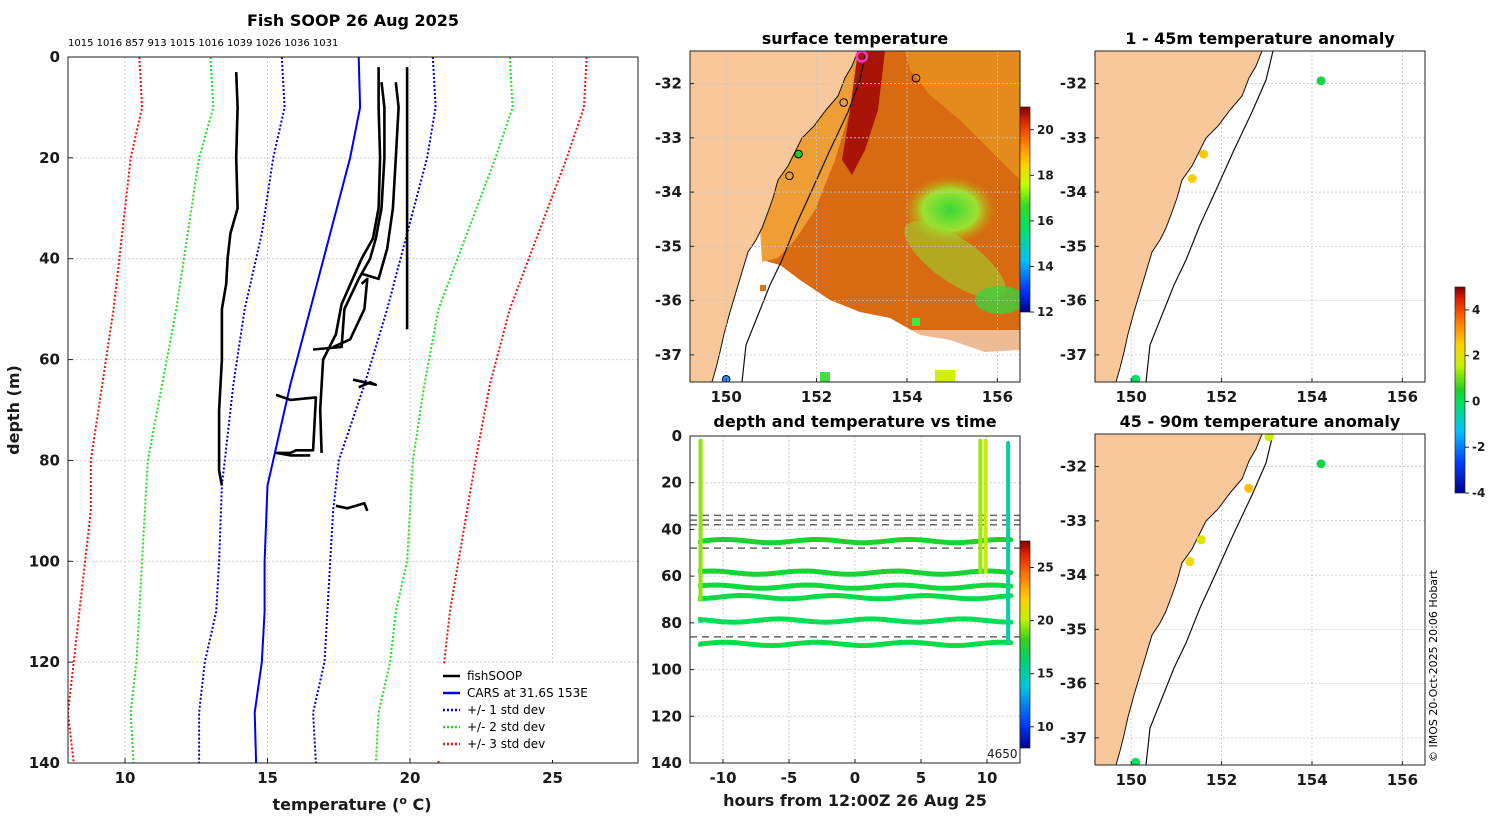 This screenshot has width=1500, height=820. I want to click on anomaly-colorbar-label: 2, so click(1476, 356).